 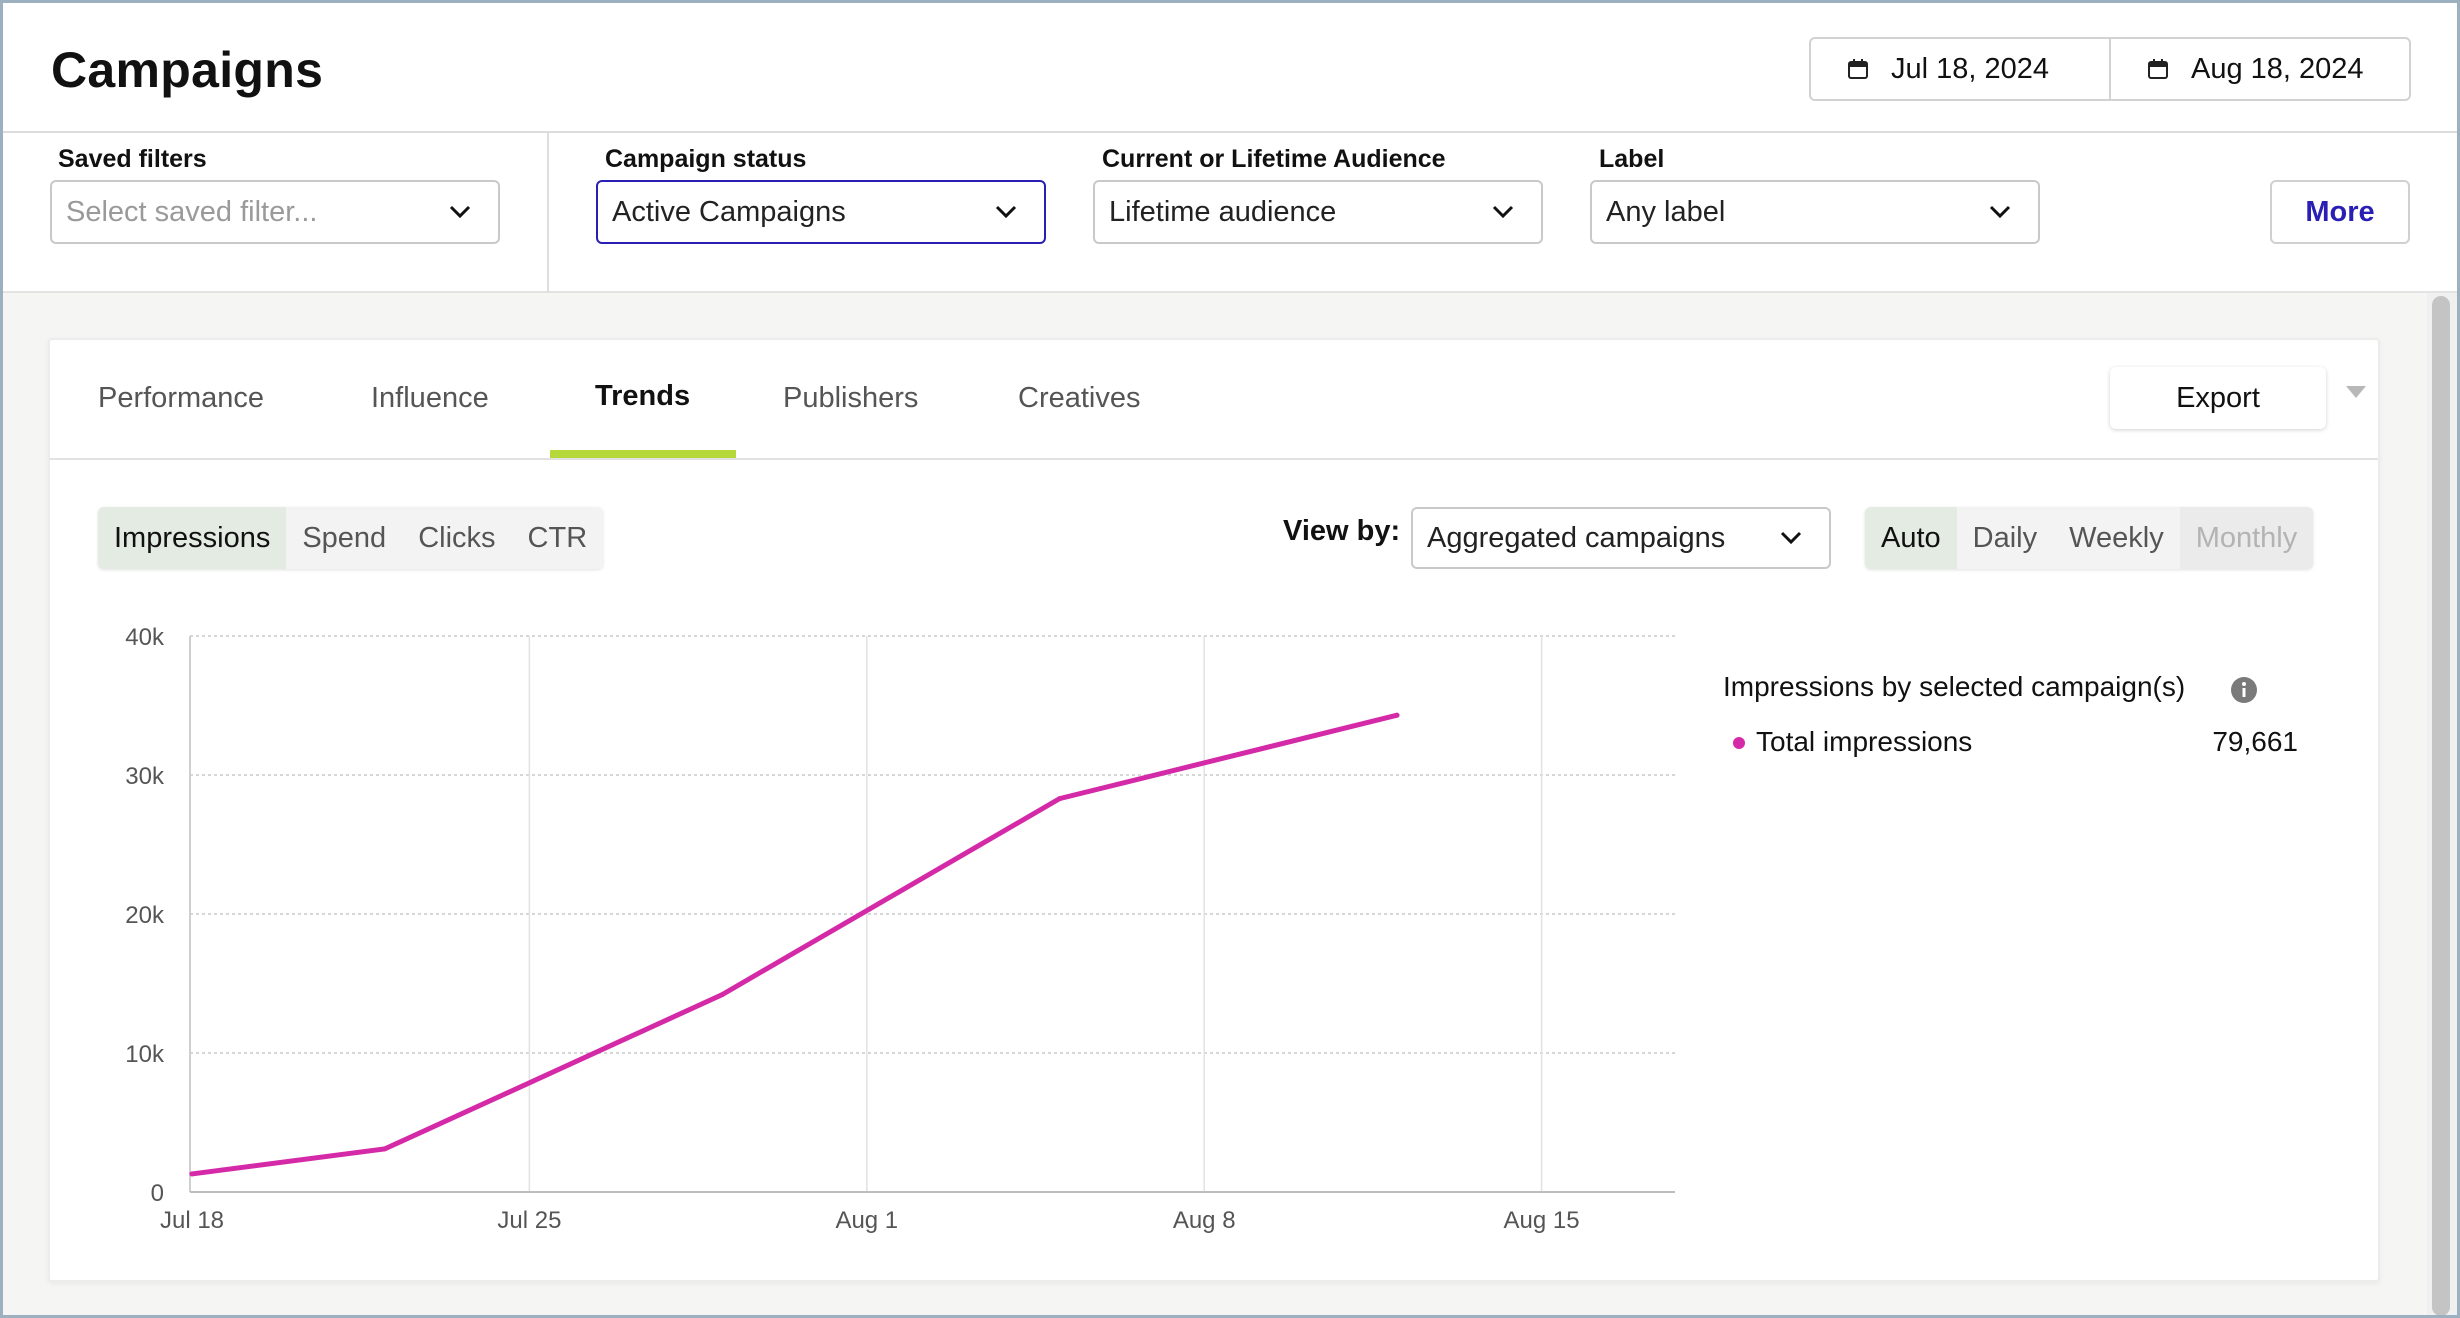 I want to click on x-tick-label: Jul 18, so click(x=192, y=1220).